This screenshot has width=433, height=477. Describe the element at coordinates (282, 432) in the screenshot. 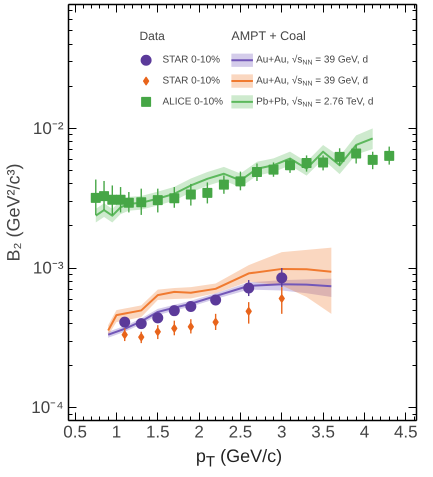

I see `x-tick-label: 3` at that location.